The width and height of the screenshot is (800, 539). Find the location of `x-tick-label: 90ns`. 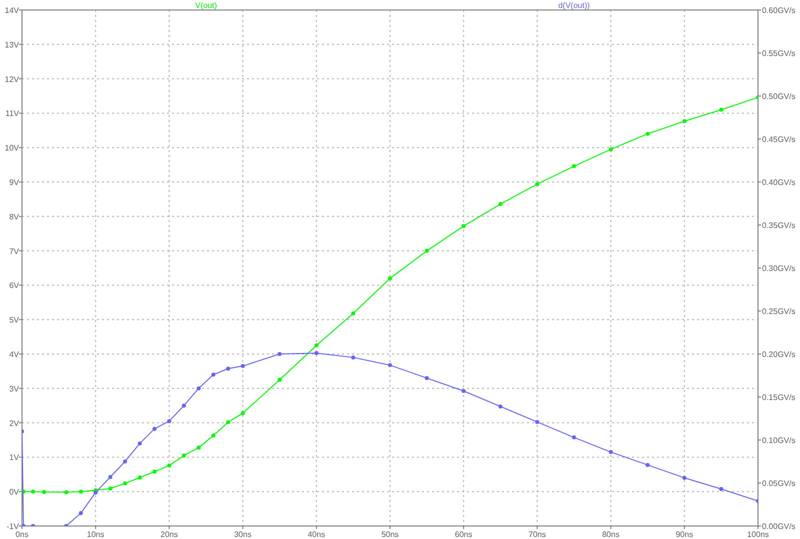

x-tick-label: 90ns is located at coordinates (685, 534).